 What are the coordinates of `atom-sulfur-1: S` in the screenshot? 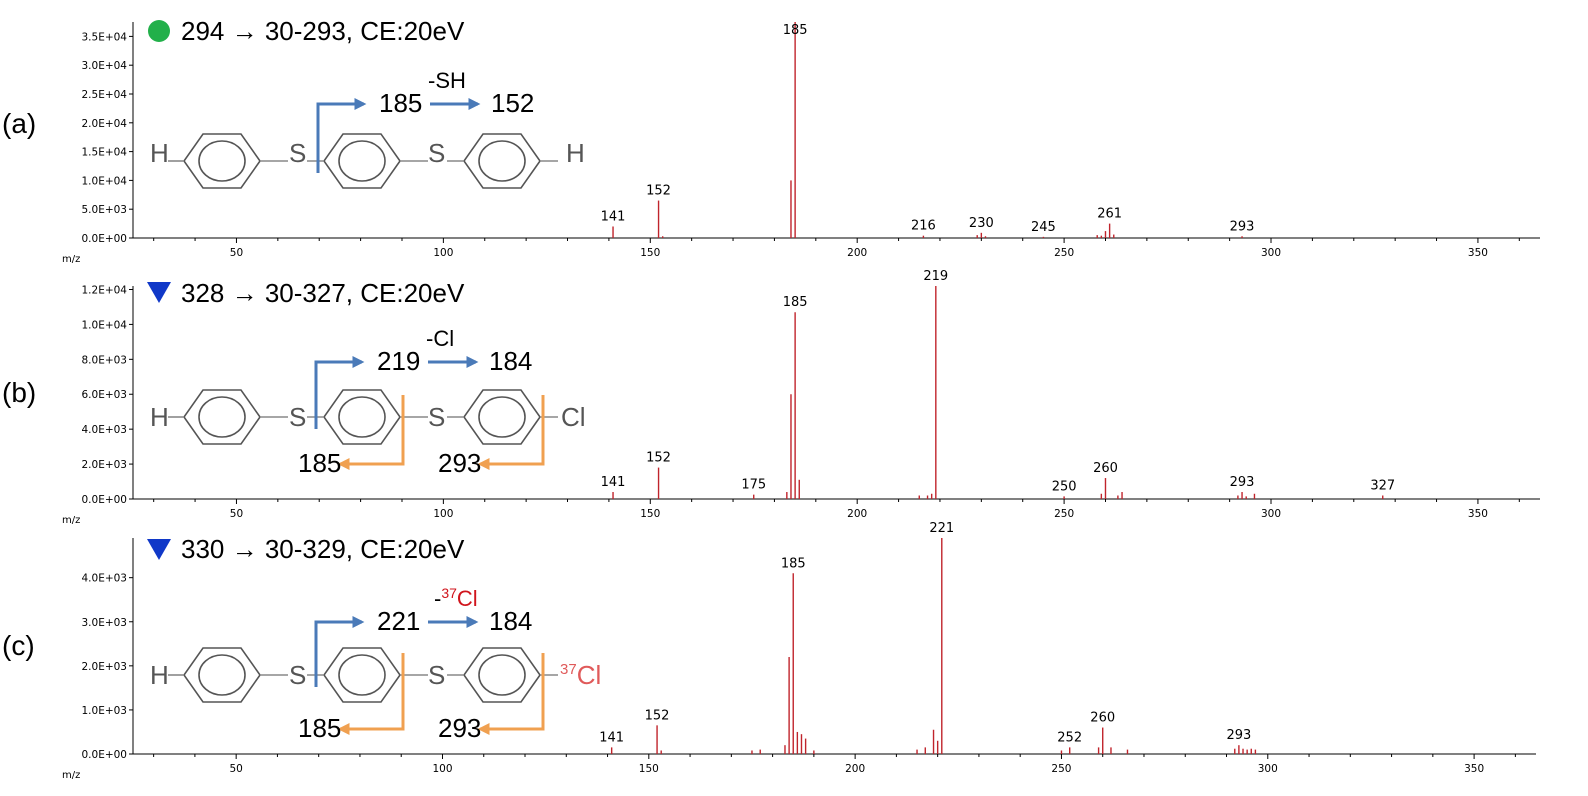 It's located at (297, 153).